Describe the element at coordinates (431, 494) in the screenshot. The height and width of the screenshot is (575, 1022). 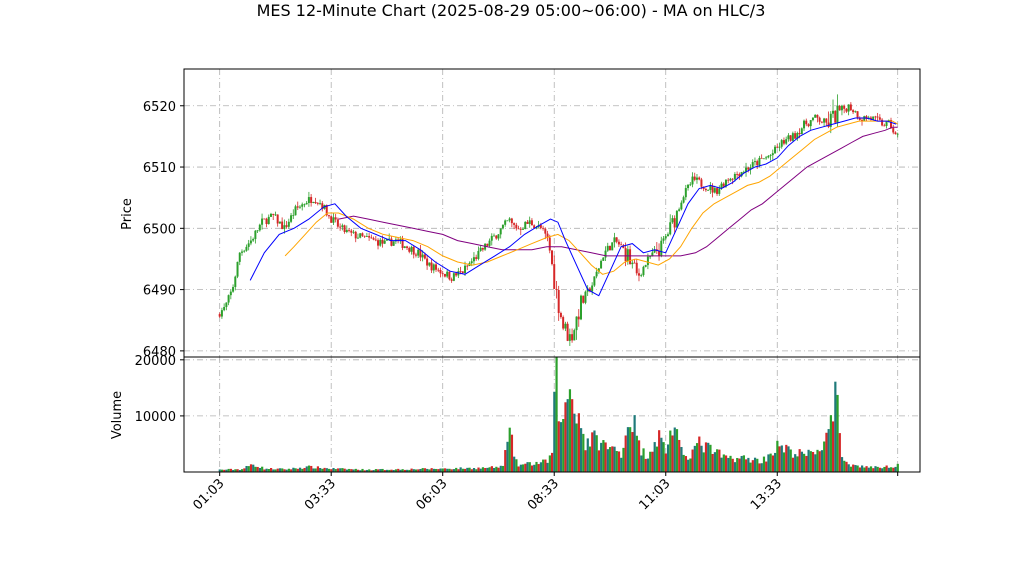
I see `x-tick-label: 06:03` at that location.